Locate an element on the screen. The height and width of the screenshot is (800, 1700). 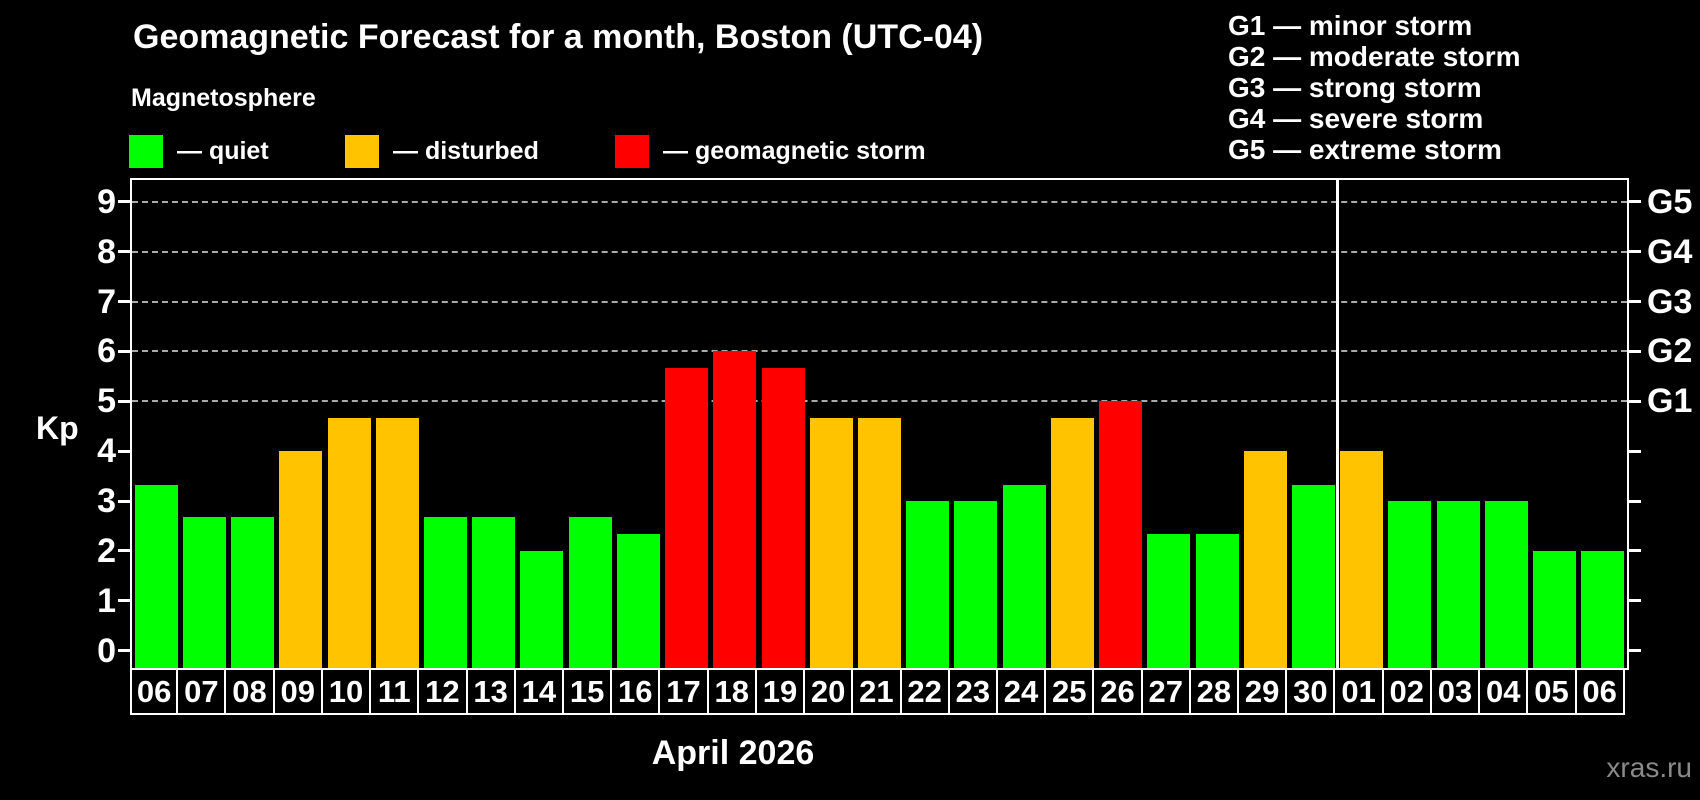
date-cell-apr-13: 13 is located at coordinates (490, 691).